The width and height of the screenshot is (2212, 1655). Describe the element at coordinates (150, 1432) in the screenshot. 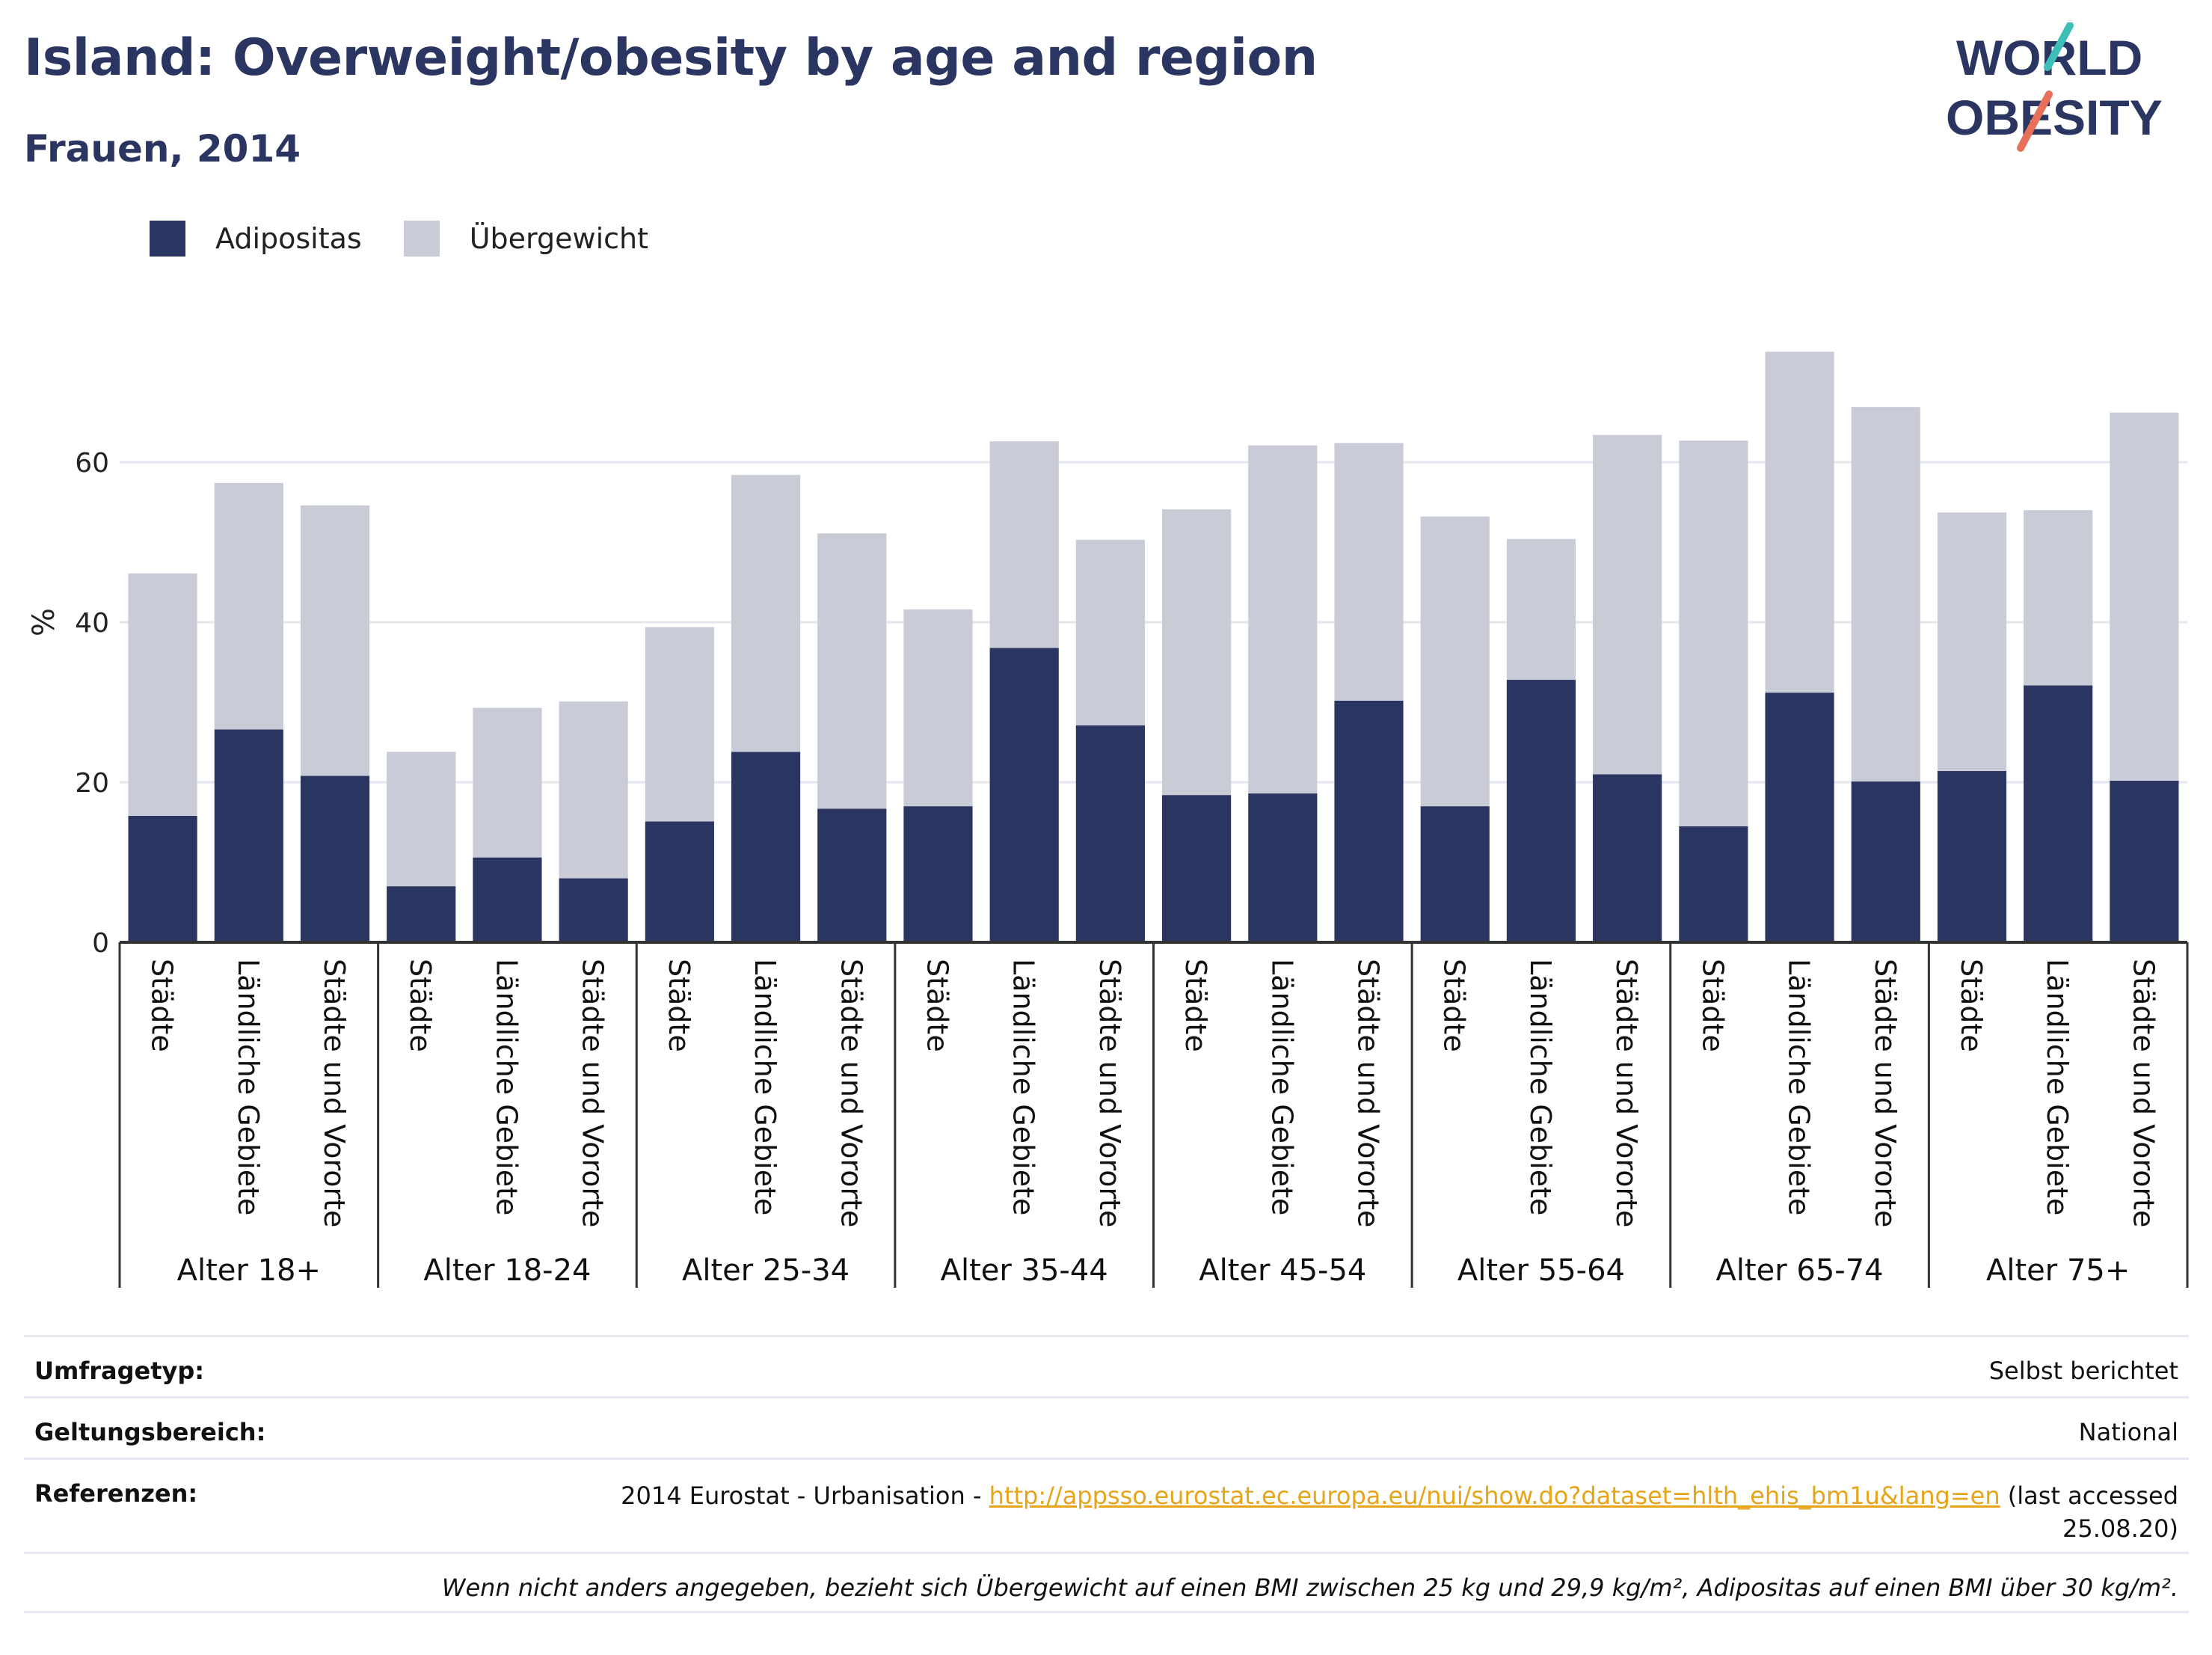

I see `info-key-scope: Geltungsbereich:` at that location.